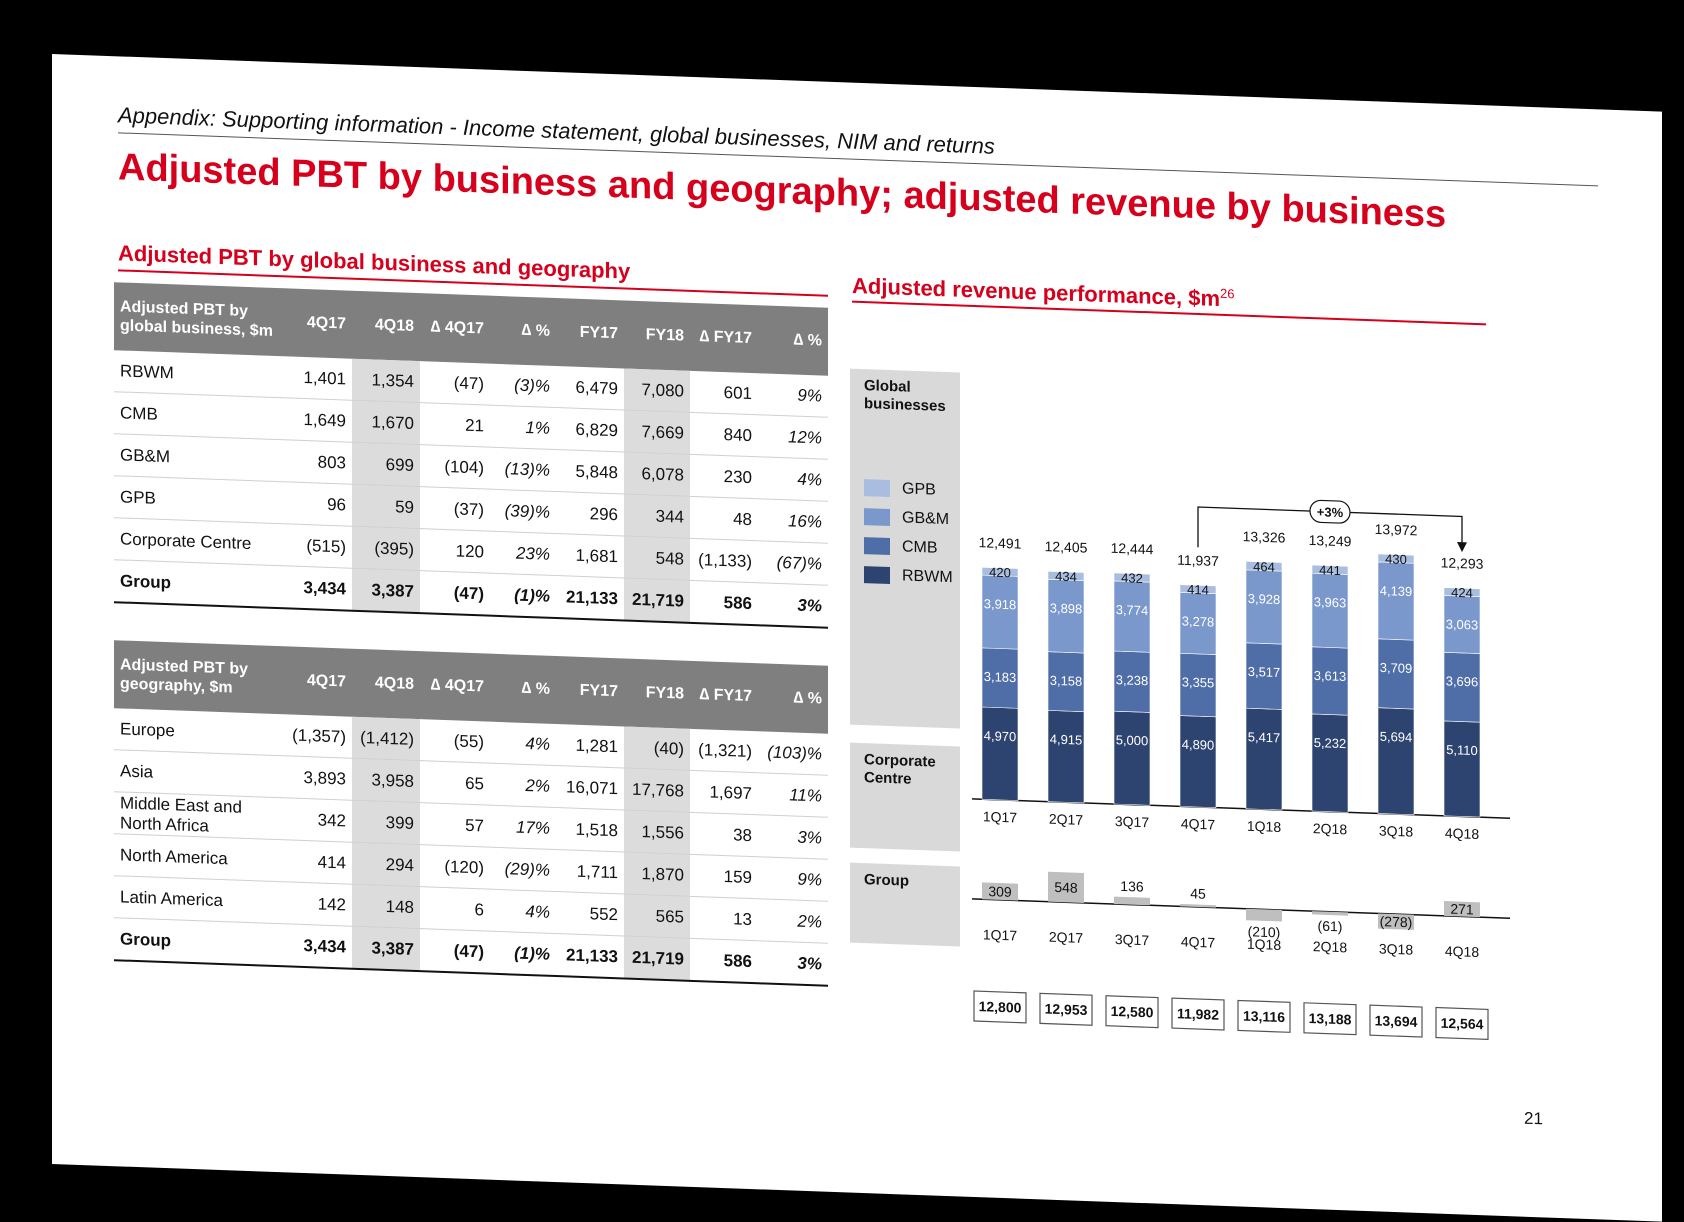  What do you see at coordinates (590, 829) in the screenshot?
I see `table-cell: 1,518` at bounding box center [590, 829].